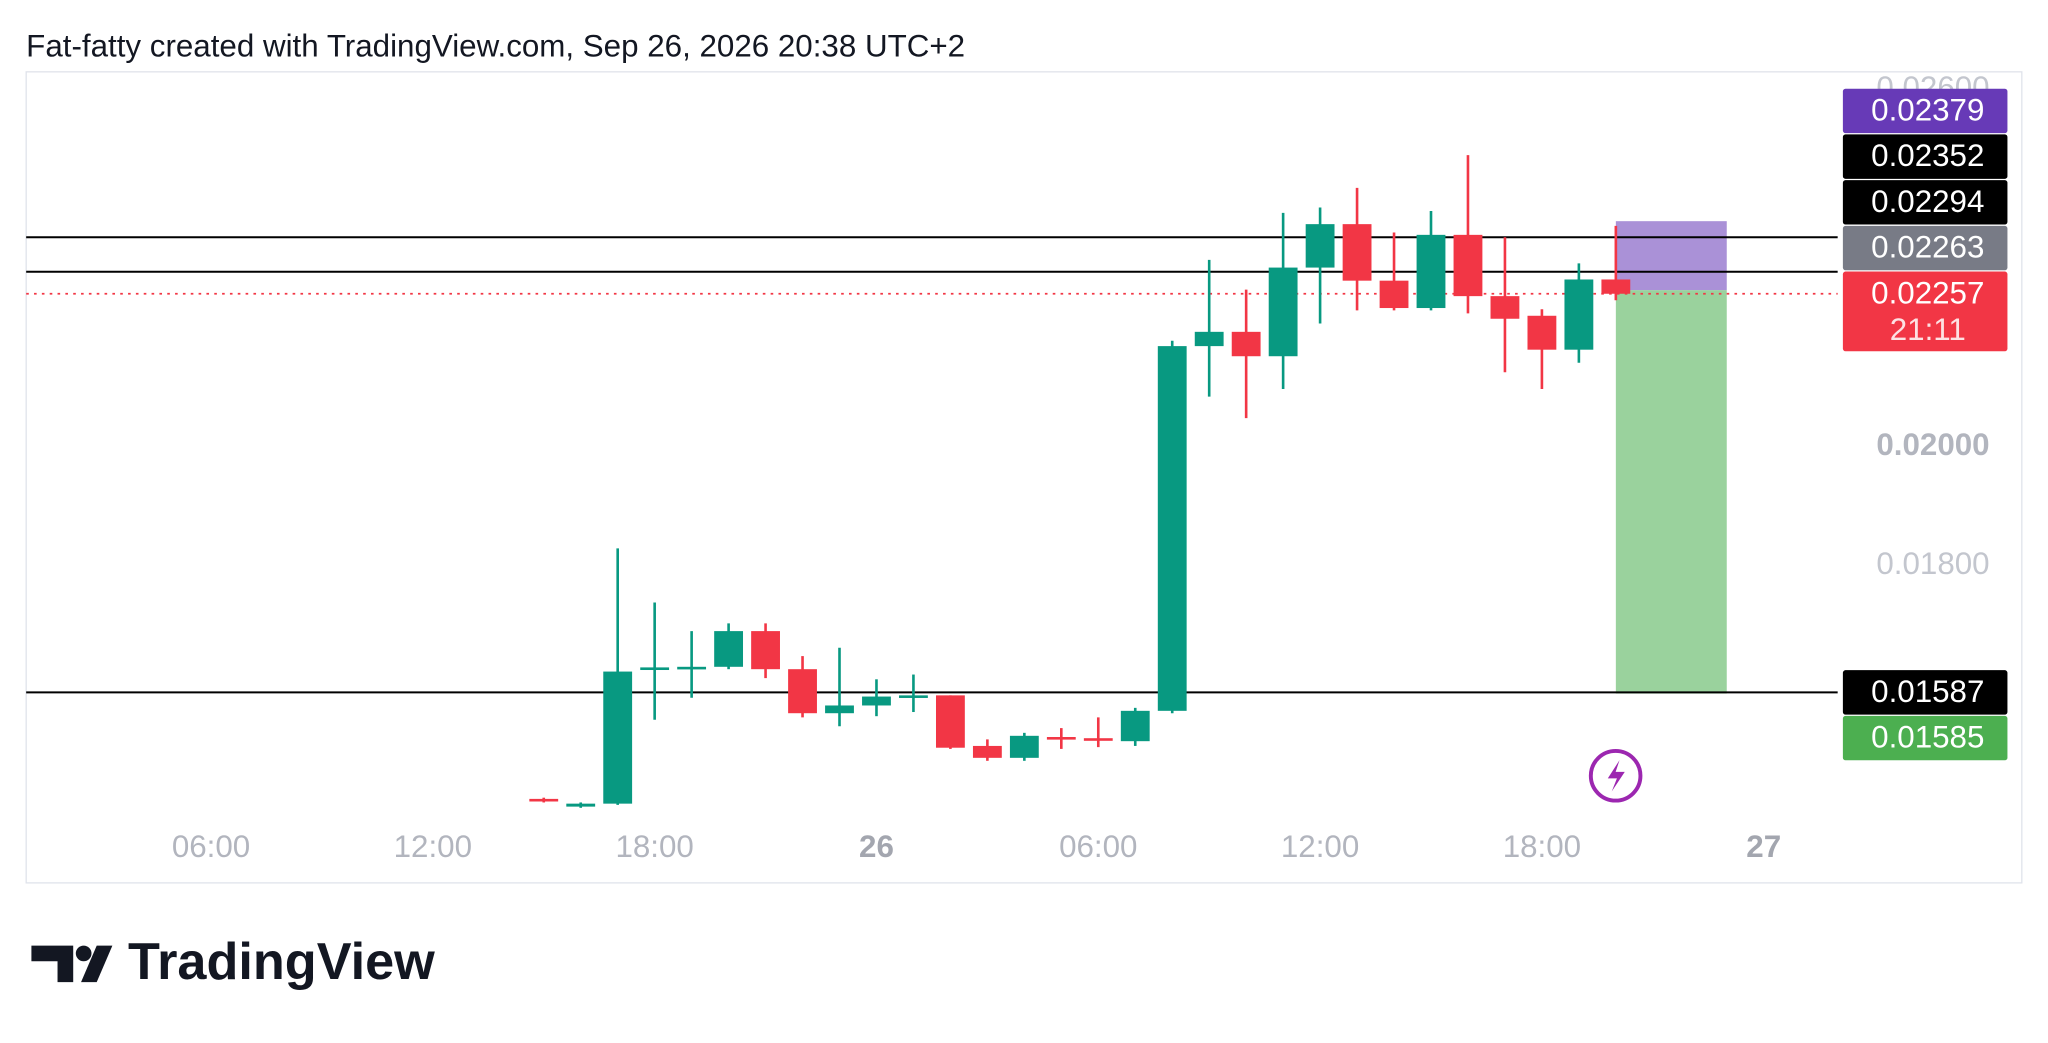 This screenshot has width=2048, height=1043. What do you see at coordinates (1927, 109) in the screenshot?
I see `price-label: 0.02379` at bounding box center [1927, 109].